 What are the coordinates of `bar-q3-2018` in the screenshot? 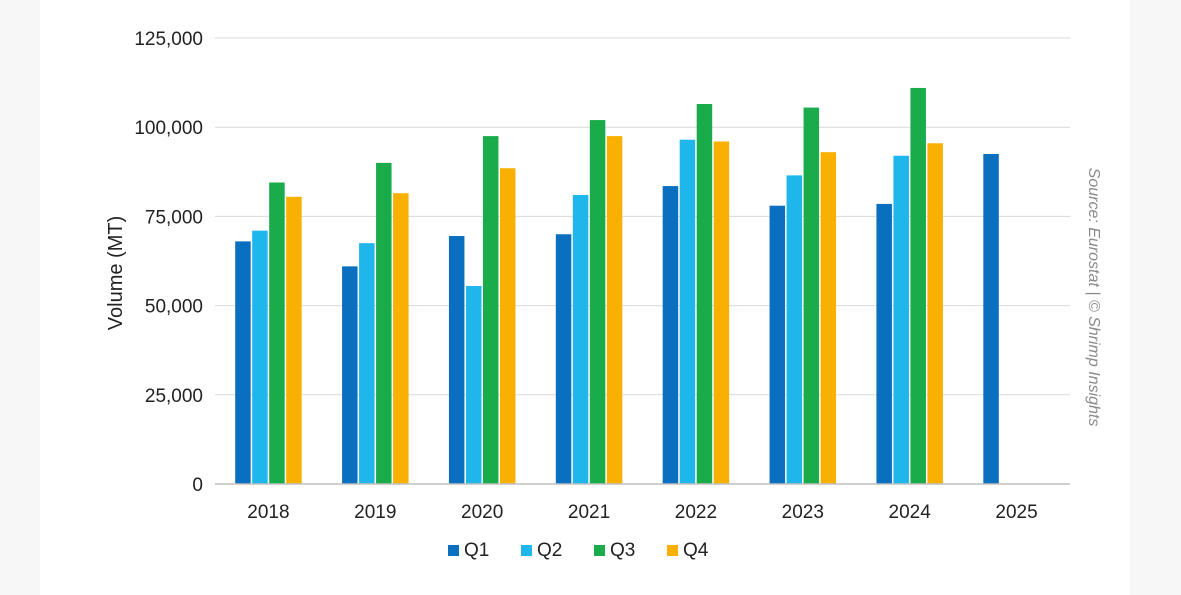 It's located at (277, 333).